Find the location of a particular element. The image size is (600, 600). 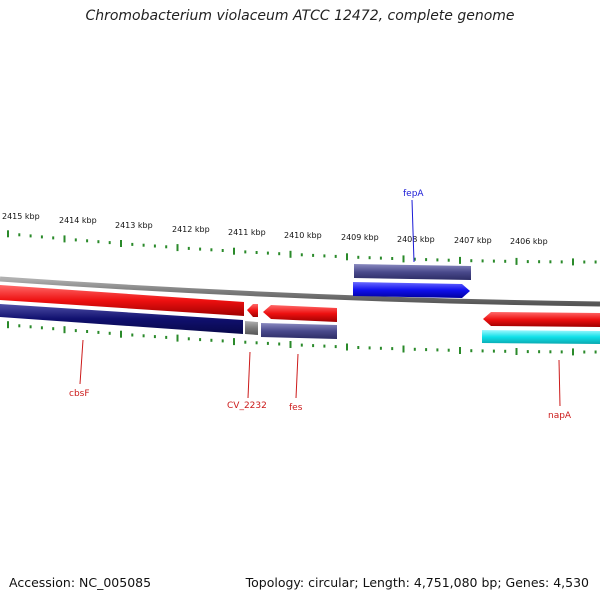

feature-CV_2232-track is located at coordinates (251, 328).